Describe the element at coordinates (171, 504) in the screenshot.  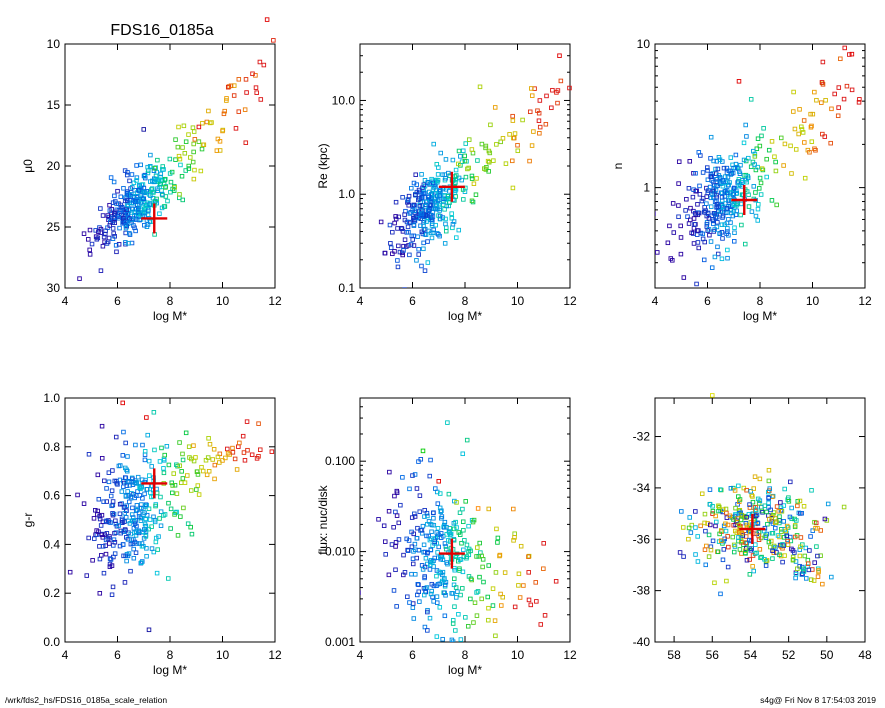
I see `scatter-points` at that location.